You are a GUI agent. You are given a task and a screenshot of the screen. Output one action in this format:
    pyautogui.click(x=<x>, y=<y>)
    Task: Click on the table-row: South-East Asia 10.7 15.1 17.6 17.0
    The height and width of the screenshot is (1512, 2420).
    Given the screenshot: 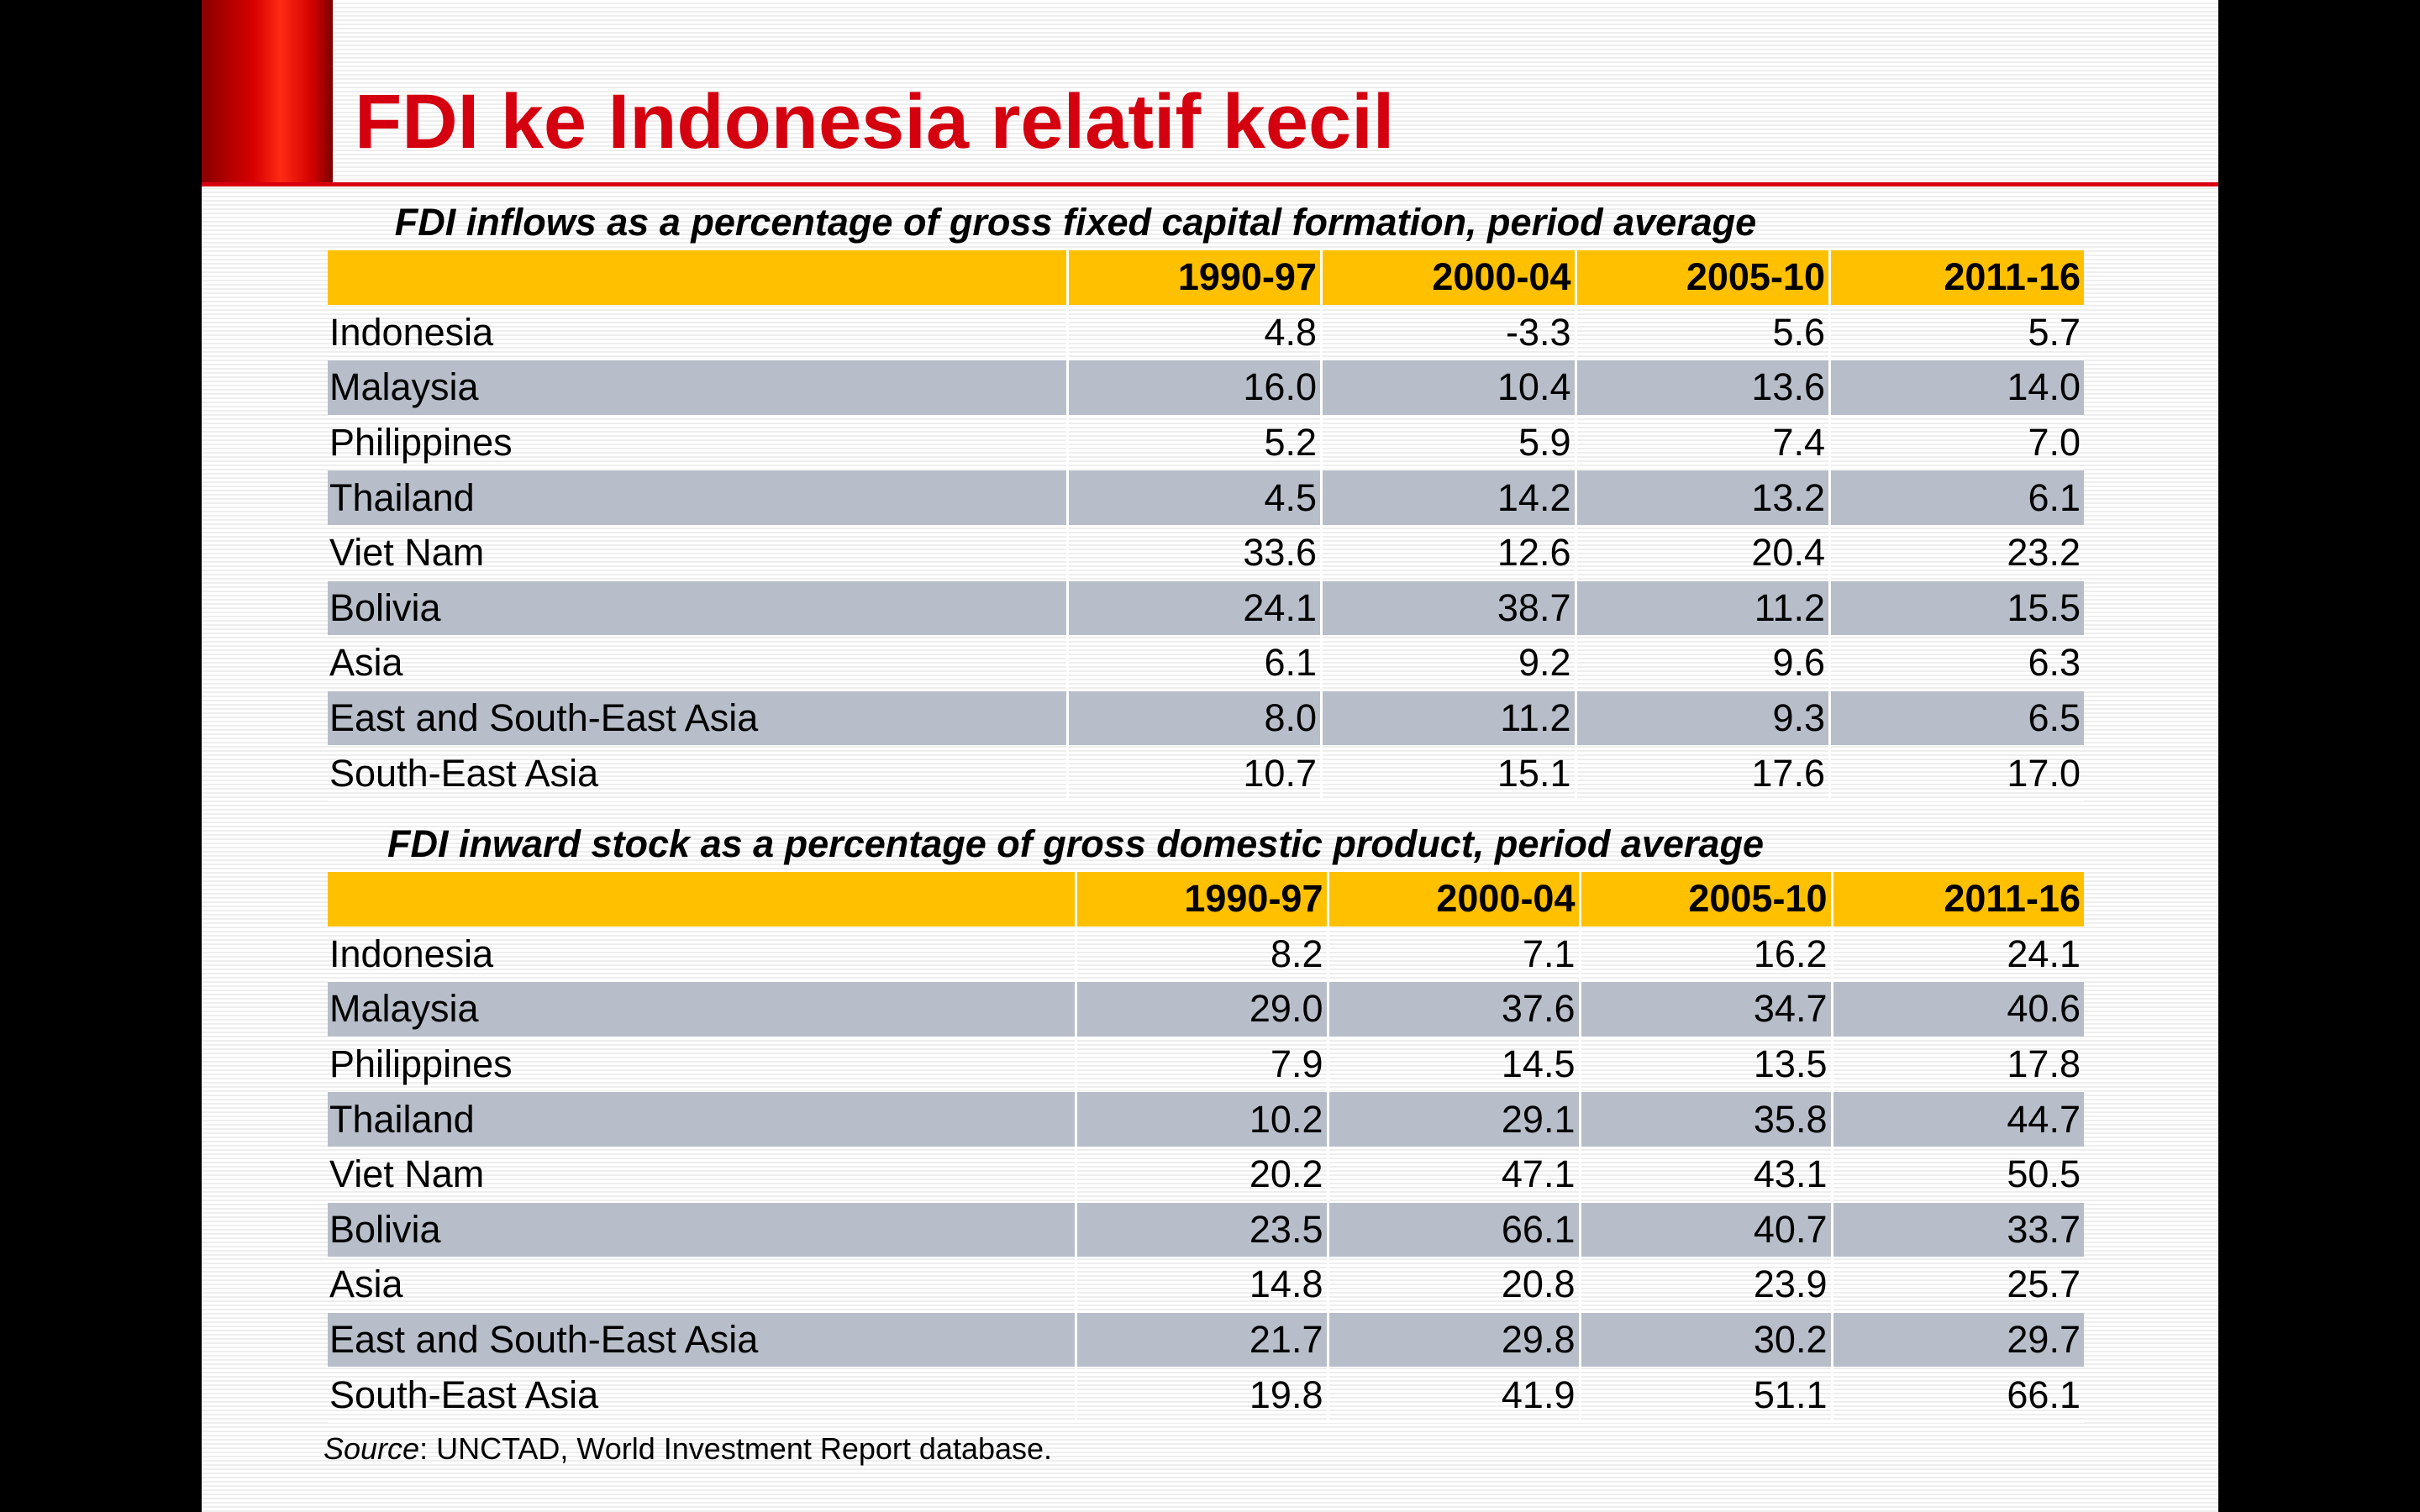 What is the action you would take?
    pyautogui.click(x=1206, y=773)
    